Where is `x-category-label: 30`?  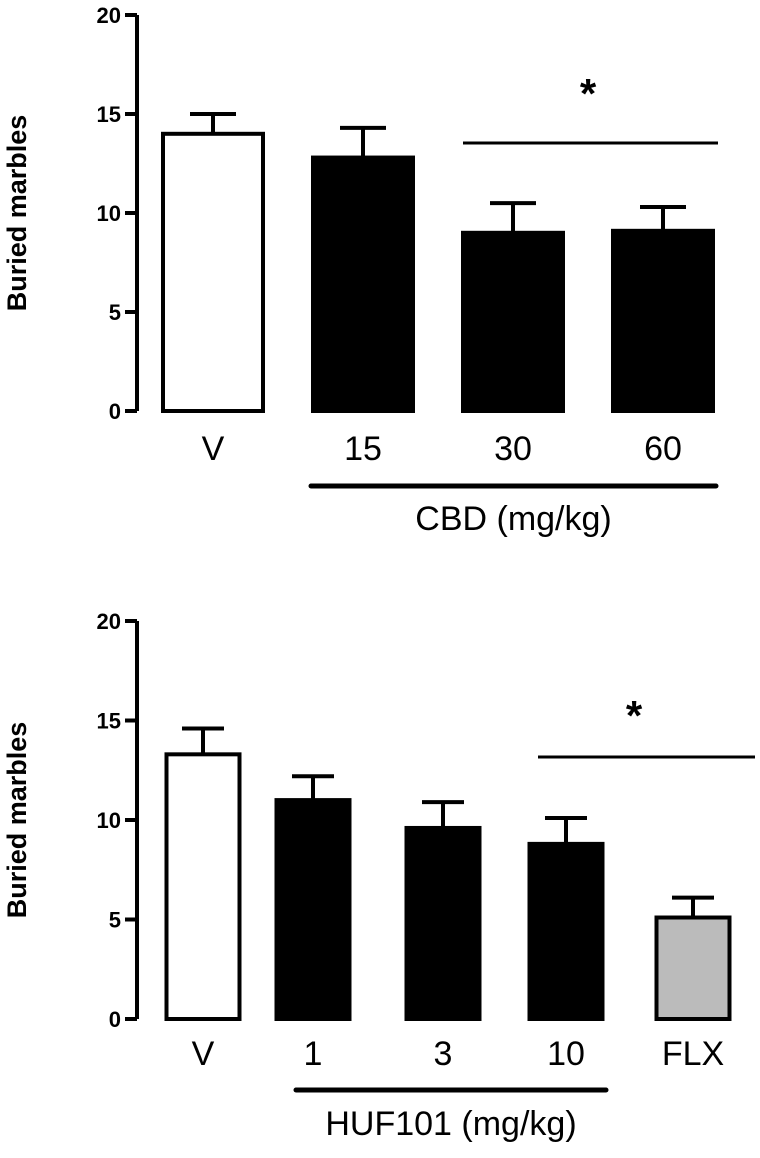
x-category-label: 30 is located at coordinates (513, 449).